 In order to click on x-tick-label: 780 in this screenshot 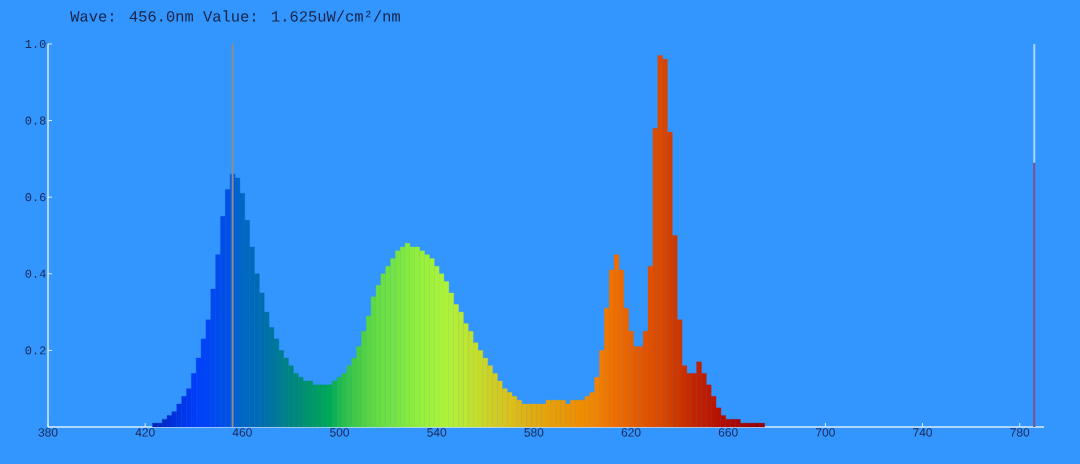, I will do `click(1020, 432)`.